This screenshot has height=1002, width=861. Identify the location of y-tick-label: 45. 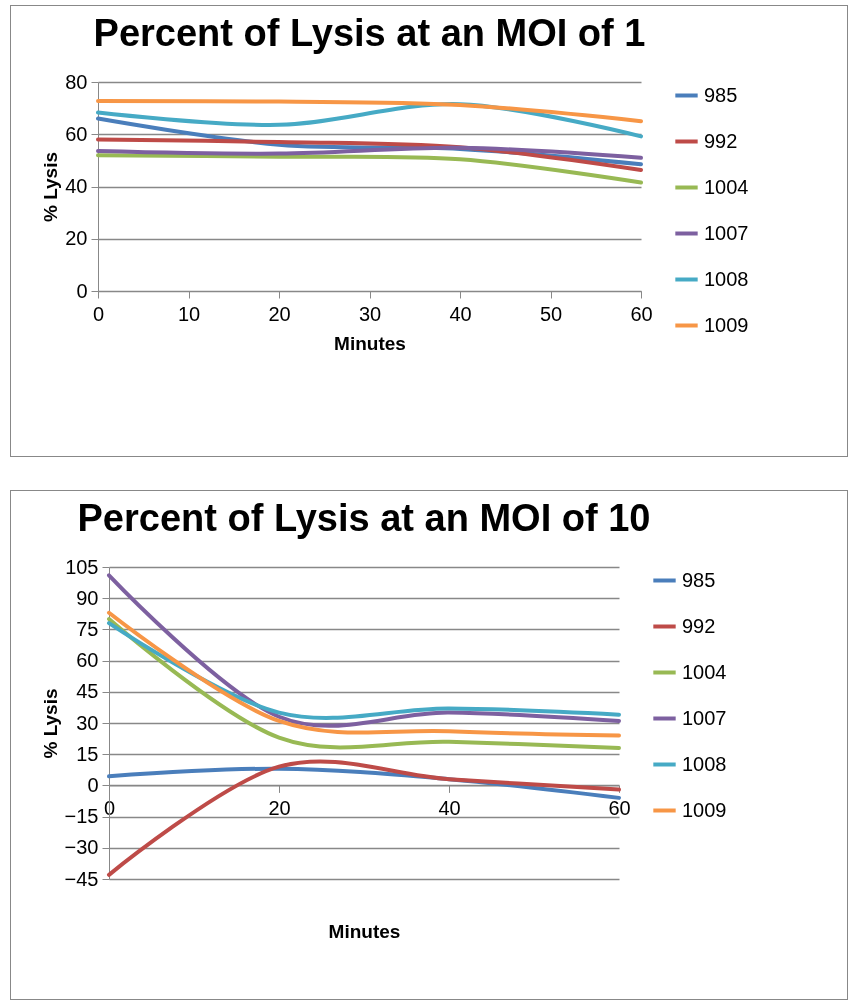
(87, 691).